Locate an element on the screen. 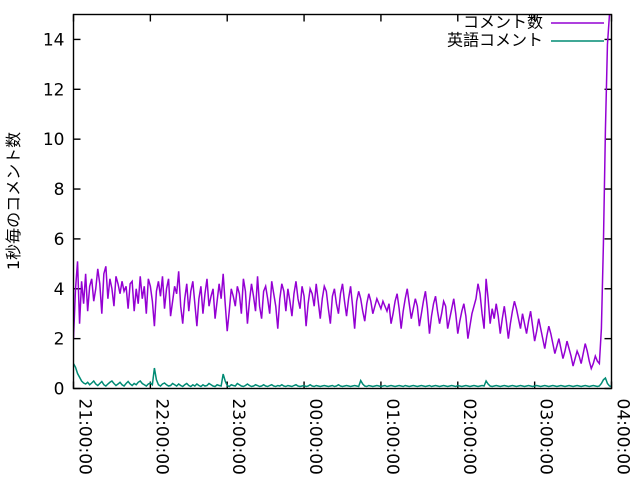 Image resolution: width=640 pixels, height=480 pixels. legend-label-1: コメント数 is located at coordinates (503, 22).